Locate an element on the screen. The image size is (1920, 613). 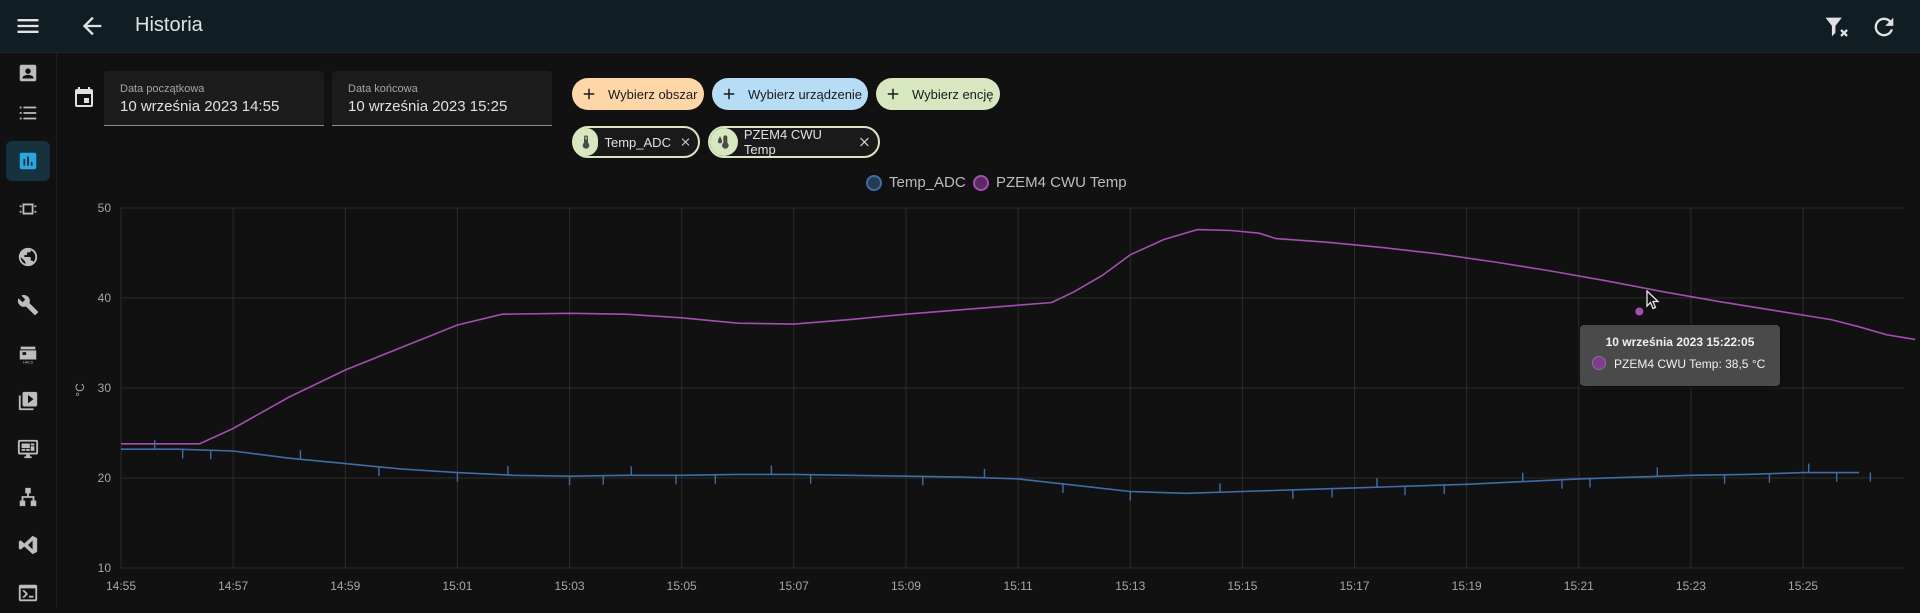
sidebar-item-settings is located at coordinates (28, 305).